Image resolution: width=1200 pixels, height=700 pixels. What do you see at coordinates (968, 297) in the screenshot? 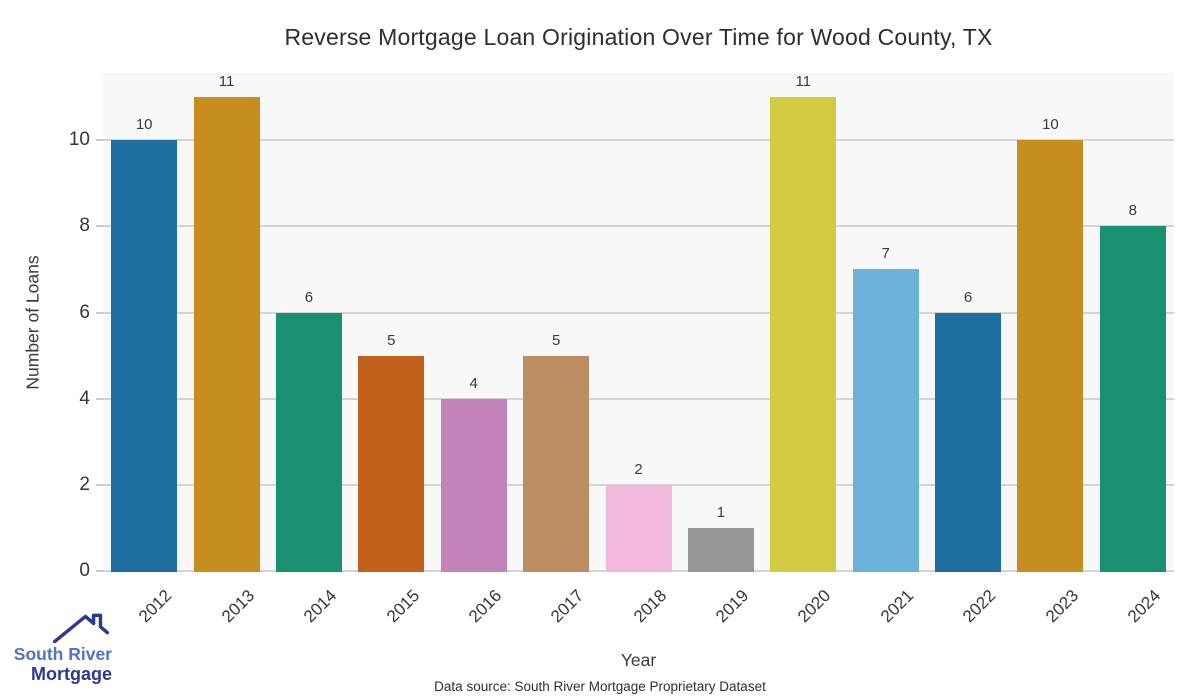
I see `bar-value-label-2022: 6` at bounding box center [968, 297].